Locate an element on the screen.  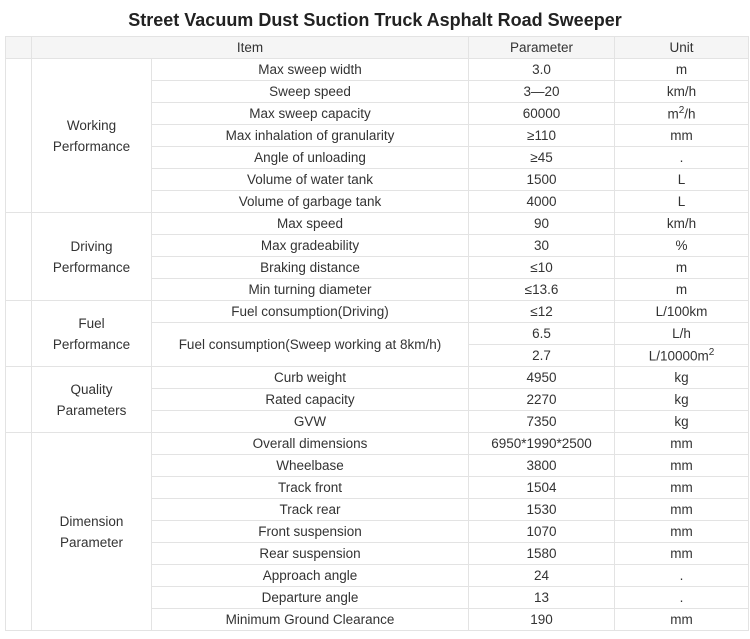
item-cell: Volume of garbage tank is located at coordinates (310, 201).